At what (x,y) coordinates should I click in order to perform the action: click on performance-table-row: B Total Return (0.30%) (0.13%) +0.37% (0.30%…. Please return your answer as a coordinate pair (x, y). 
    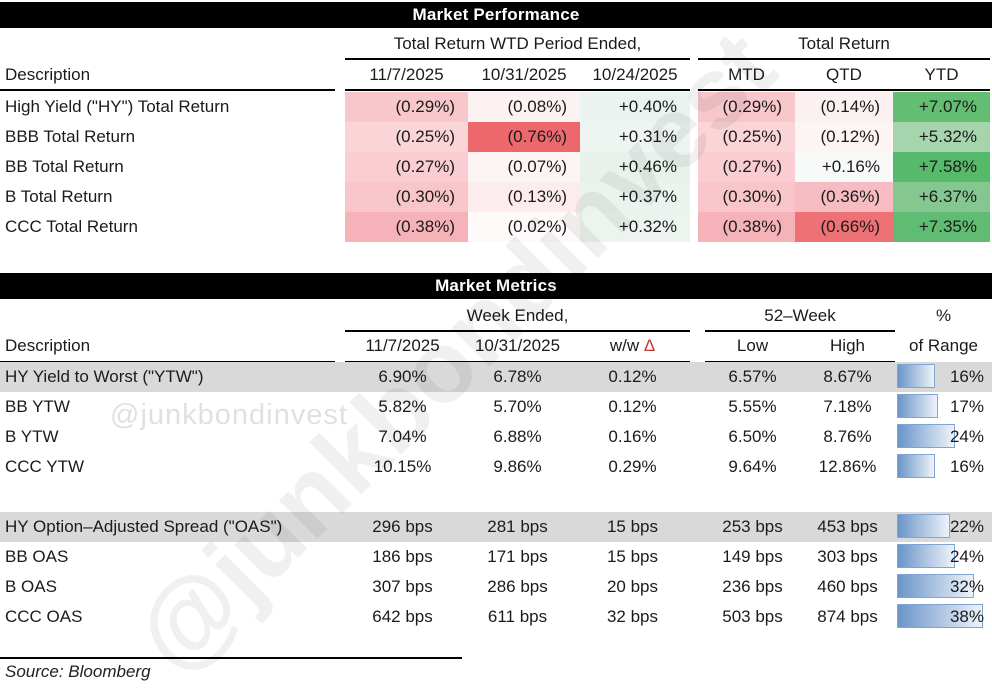
    Looking at the image, I should click on (495, 197).